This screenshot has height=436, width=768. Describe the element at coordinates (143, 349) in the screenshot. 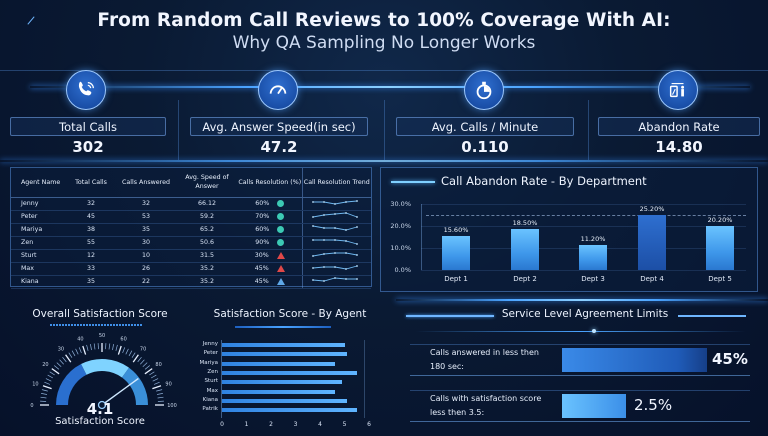

I see `svg-text: 70` at that location.